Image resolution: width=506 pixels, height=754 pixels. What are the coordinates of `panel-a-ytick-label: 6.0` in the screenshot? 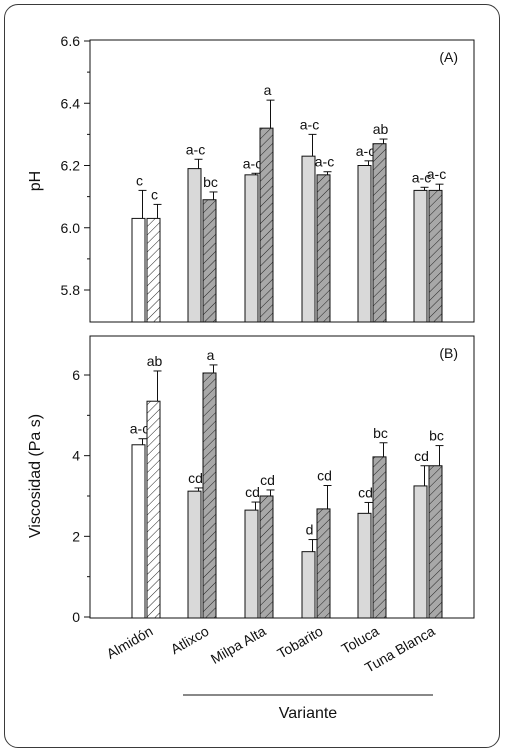 It's located at (71, 228).